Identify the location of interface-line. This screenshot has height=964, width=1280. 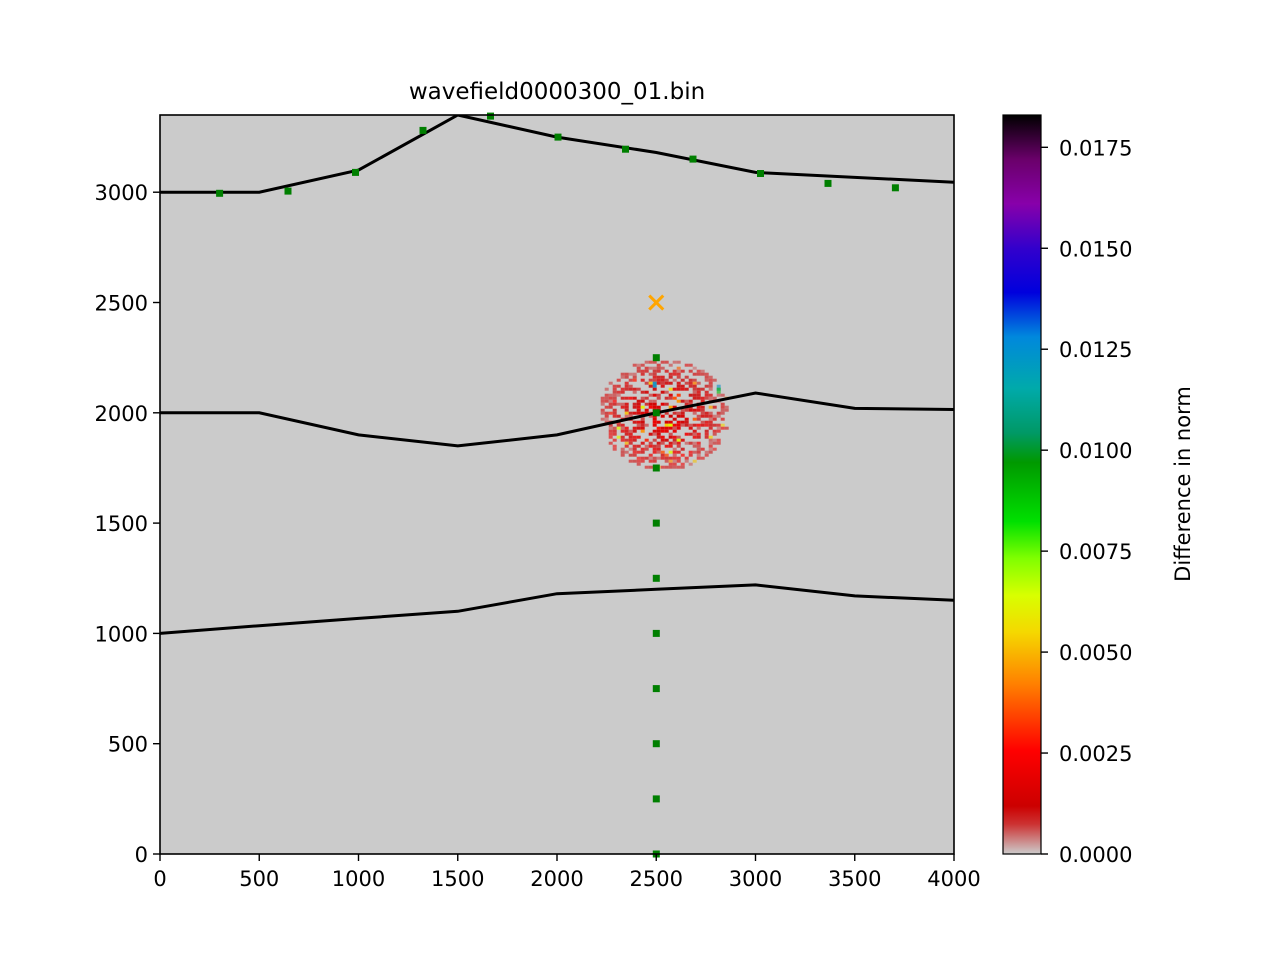
(557, 609).